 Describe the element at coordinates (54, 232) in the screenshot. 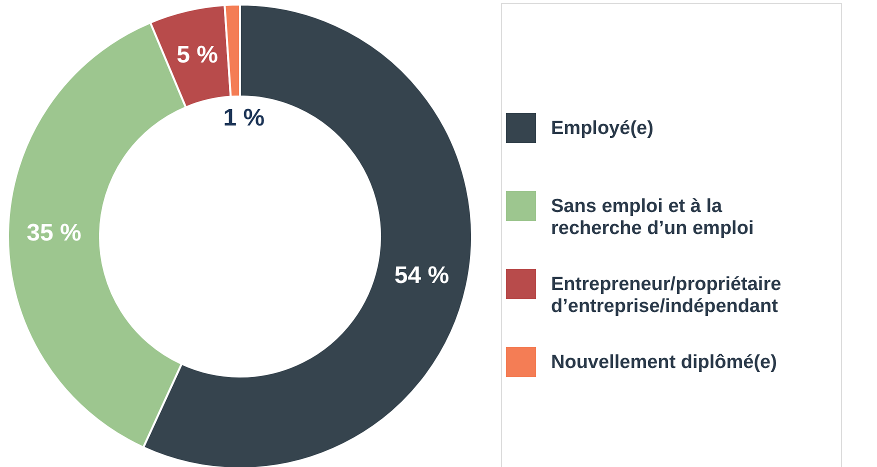

I see `data-label: 35 %` at that location.